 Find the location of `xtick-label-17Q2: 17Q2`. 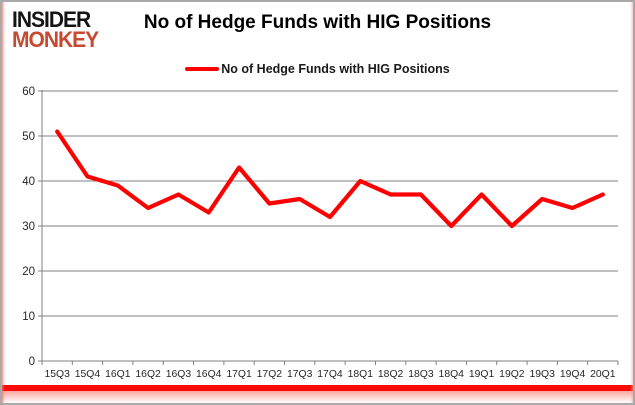

xtick-label-17Q2: 17Q2 is located at coordinates (270, 374).